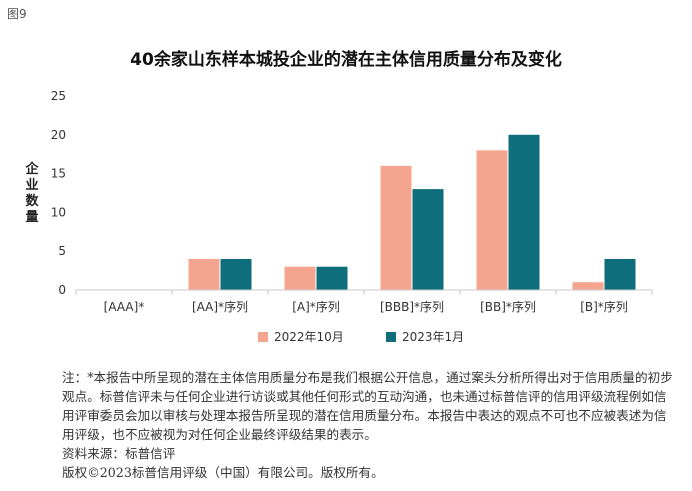 Image resolution: width=692 pixels, height=491 pixels. What do you see at coordinates (309, 337) in the screenshot?
I see `legend-label: 2022年10月` at bounding box center [309, 337].